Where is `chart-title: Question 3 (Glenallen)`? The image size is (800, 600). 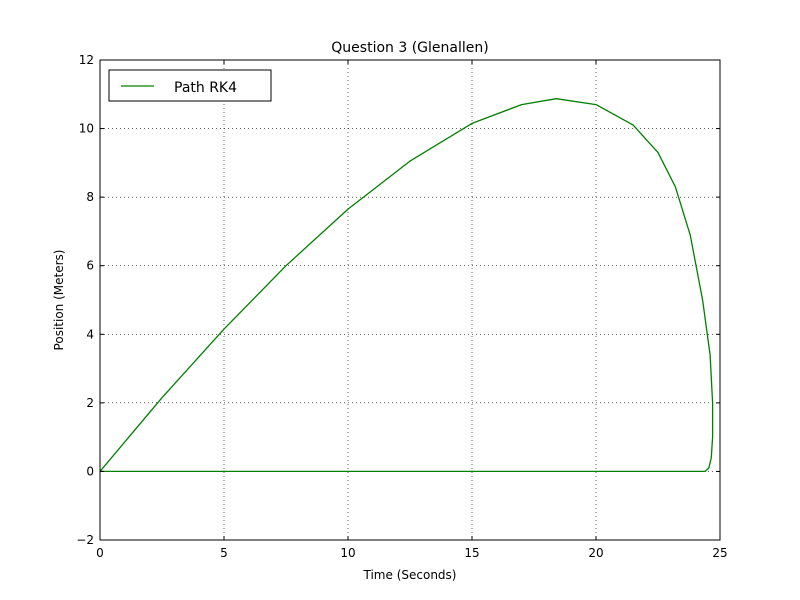 chart-title: Question 3 (Glenallen) is located at coordinates (409, 48).